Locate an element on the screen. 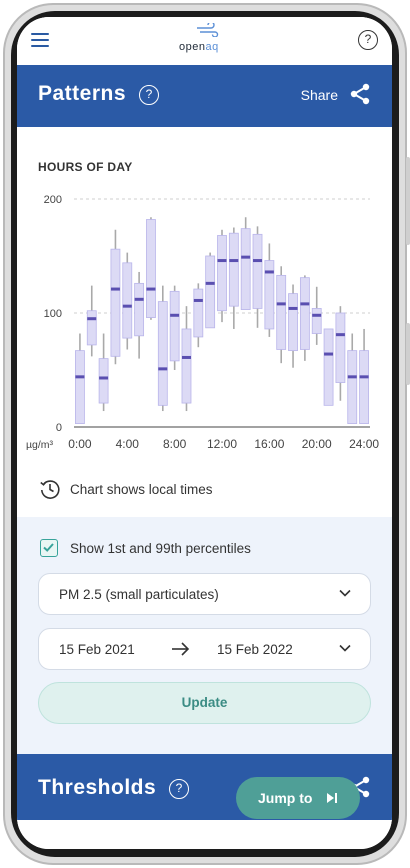 This screenshot has height=868, width=410. unit-label: µg/m³ is located at coordinates (40, 445).